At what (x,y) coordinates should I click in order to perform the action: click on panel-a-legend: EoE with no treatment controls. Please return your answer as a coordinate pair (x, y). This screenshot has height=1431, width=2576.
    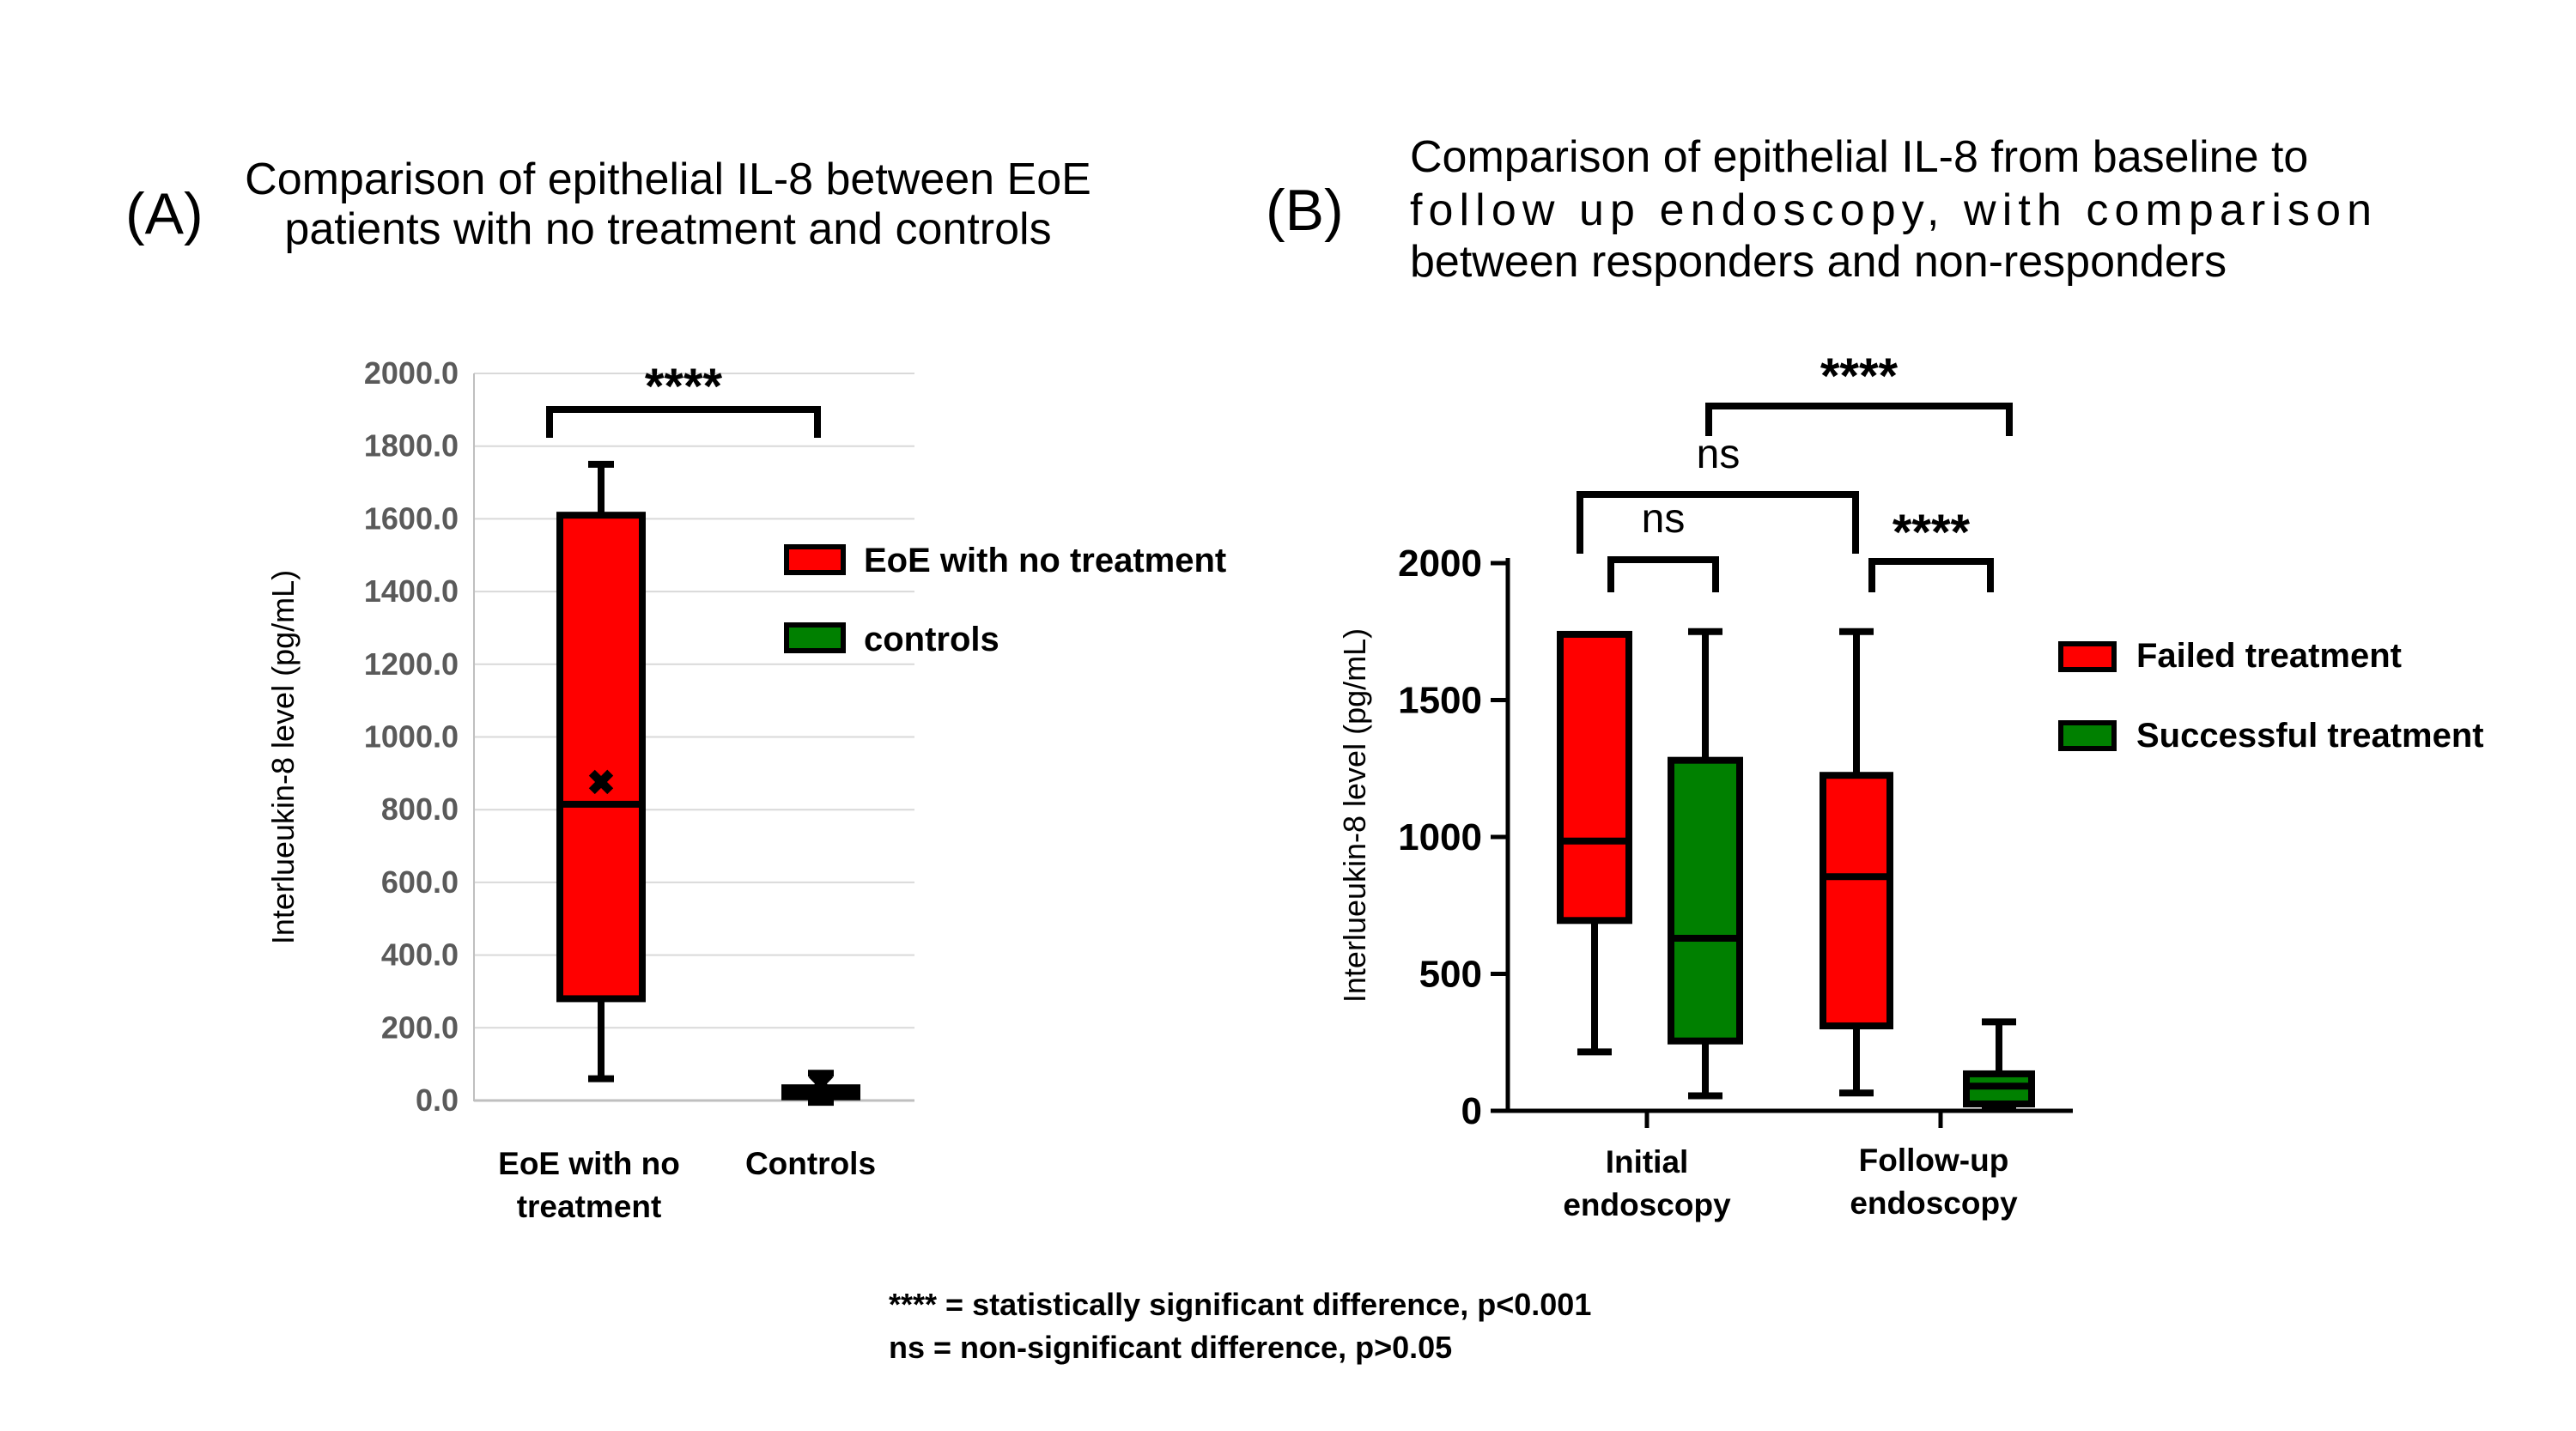
    Looking at the image, I should click on (1005, 600).